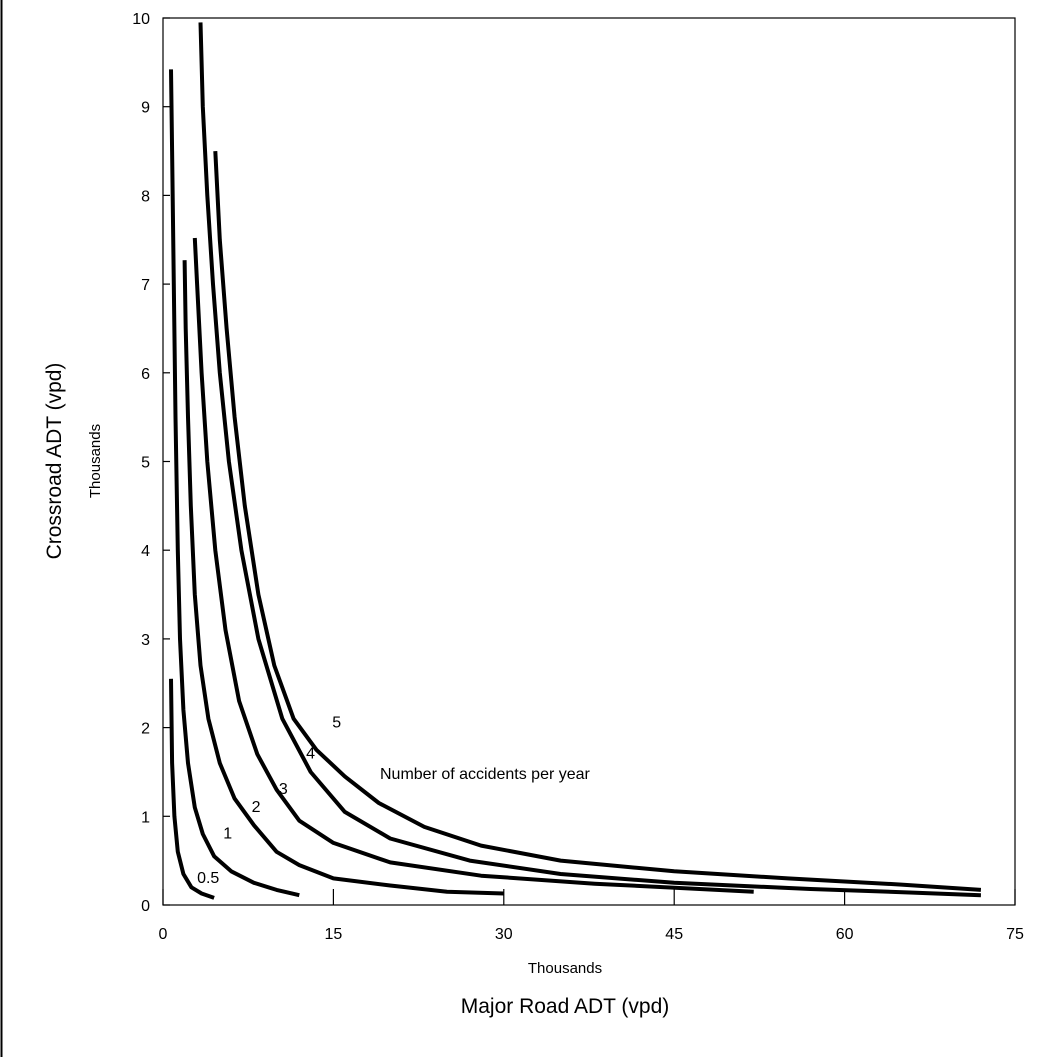  Describe the element at coordinates (145, 108) in the screenshot. I see `y-tick-label: 9` at that location.